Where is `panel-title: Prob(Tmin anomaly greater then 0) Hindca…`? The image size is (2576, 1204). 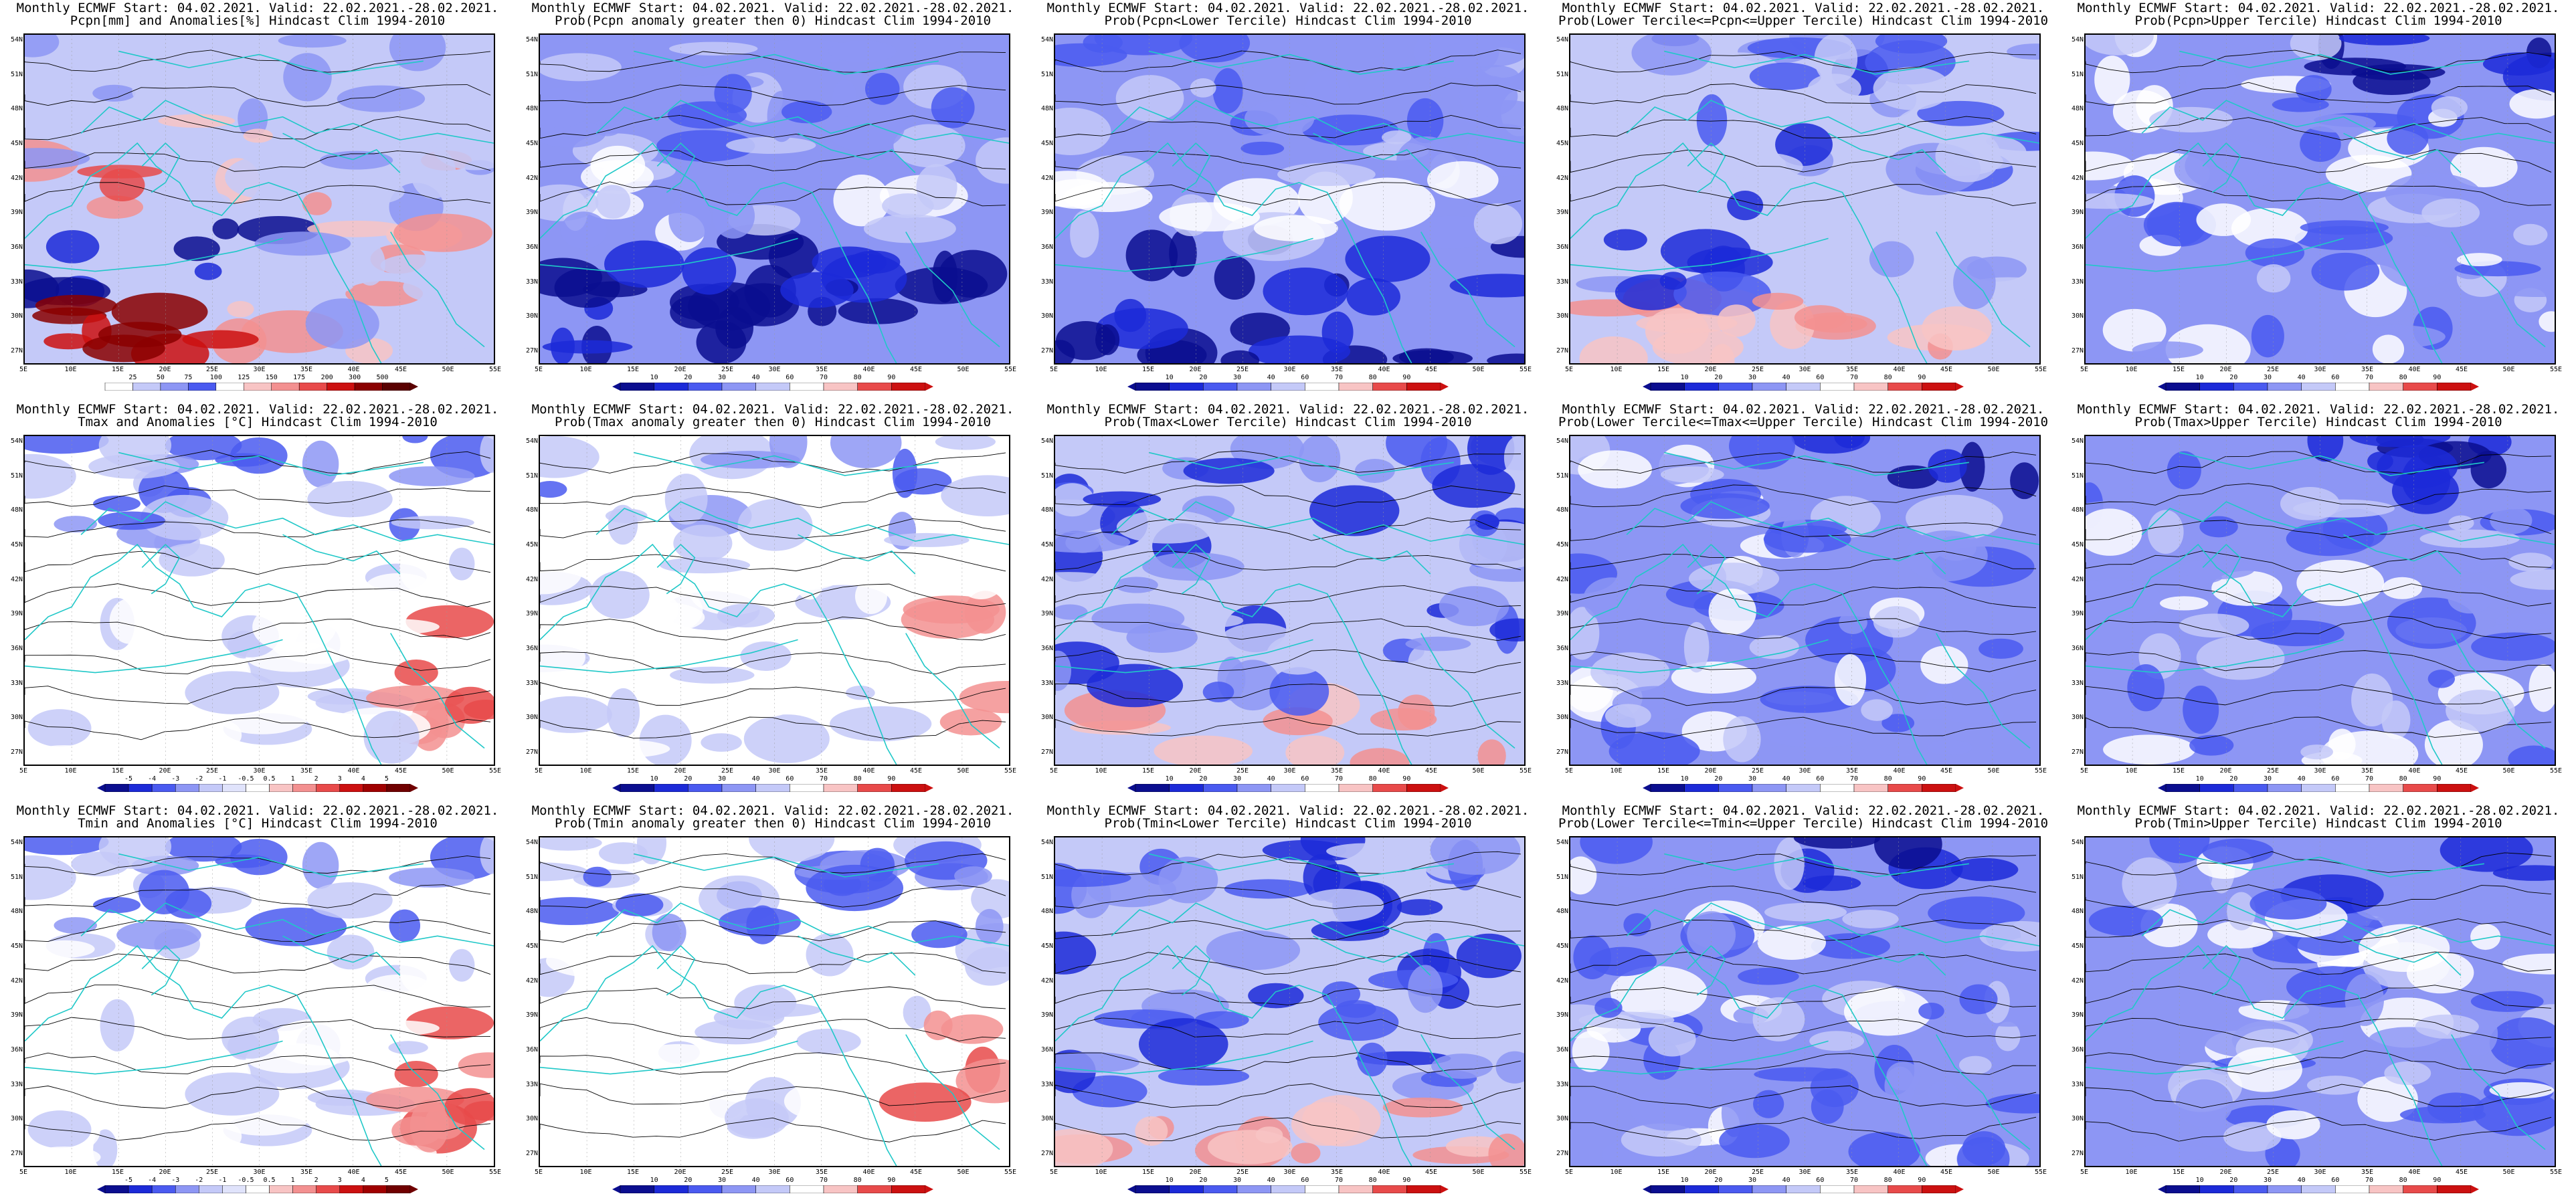
panel-title: Prob(Tmin anomaly greater then 0) Hindca… is located at coordinates (773, 823).